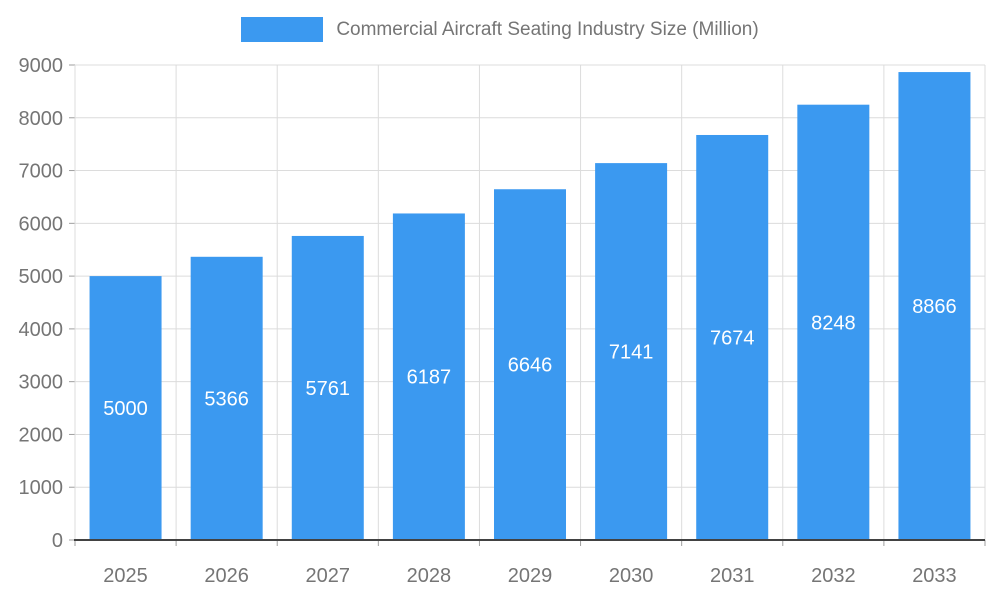 Image resolution: width=1000 pixels, height=600 pixels. I want to click on bar-2031, so click(732, 337).